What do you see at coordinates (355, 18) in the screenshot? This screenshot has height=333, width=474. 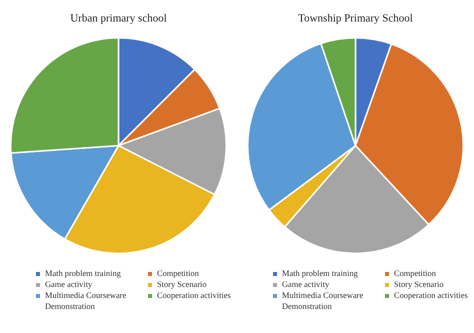 I see `chart-title: Township Primary School` at bounding box center [355, 18].